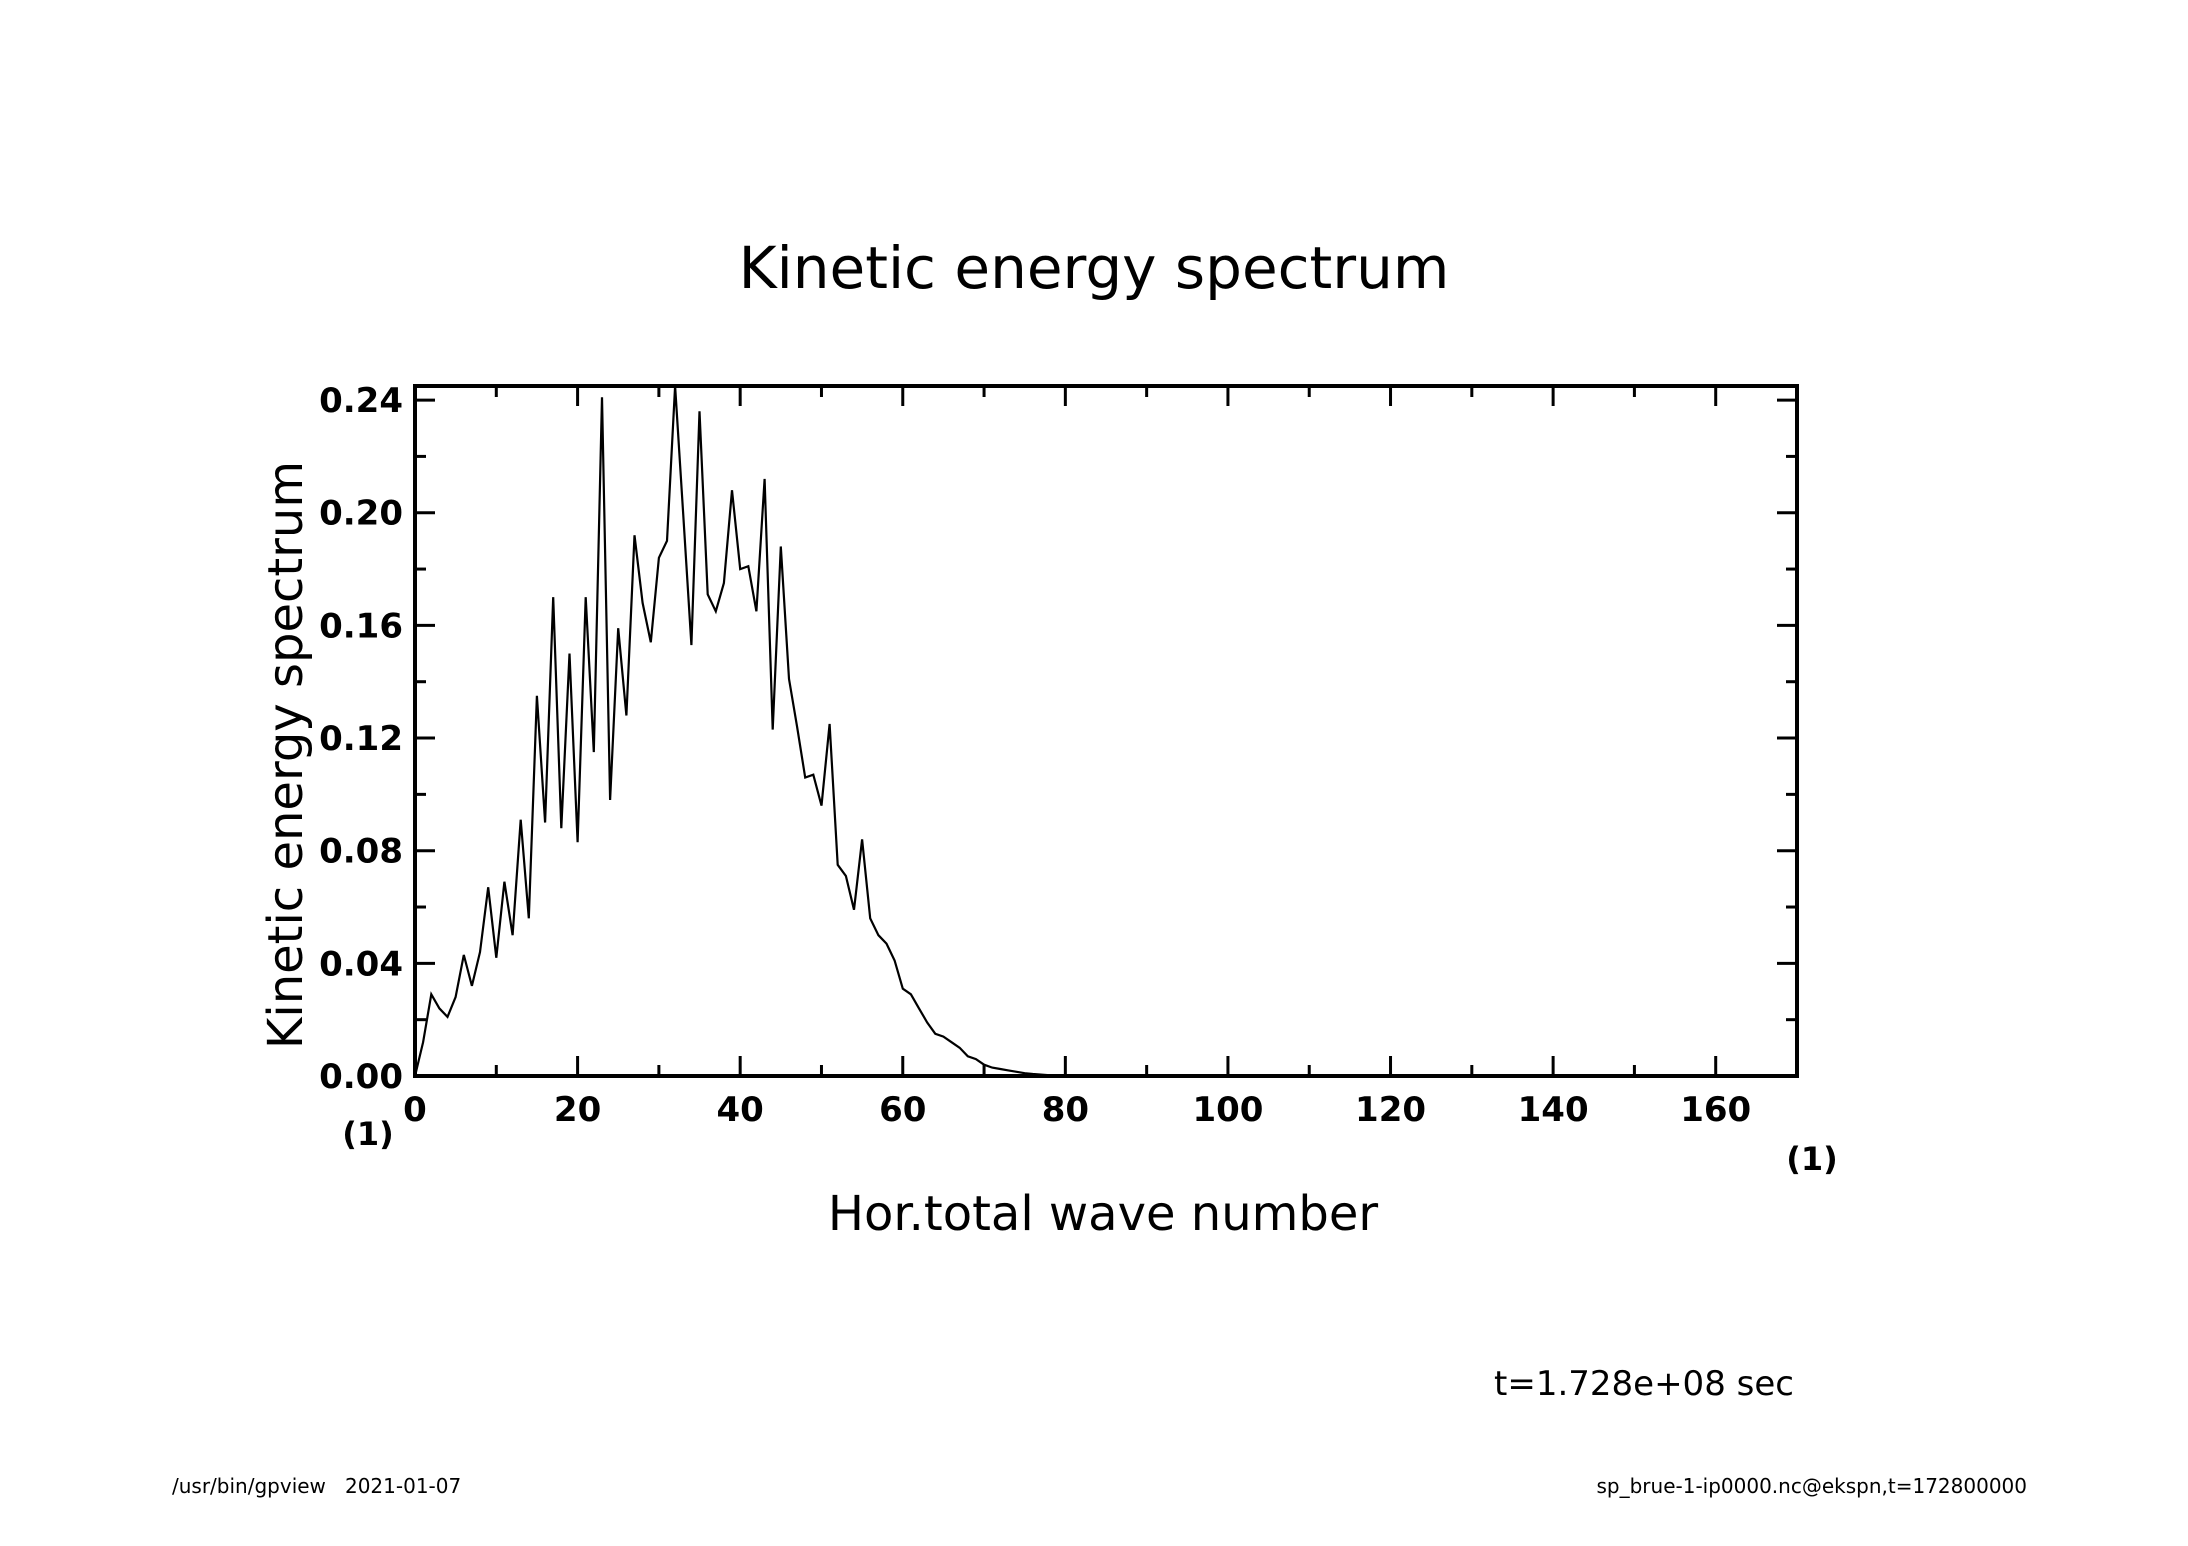  Describe the element at coordinates (361, 1077) in the screenshot. I see `y-tick-label: 0.00` at that location.